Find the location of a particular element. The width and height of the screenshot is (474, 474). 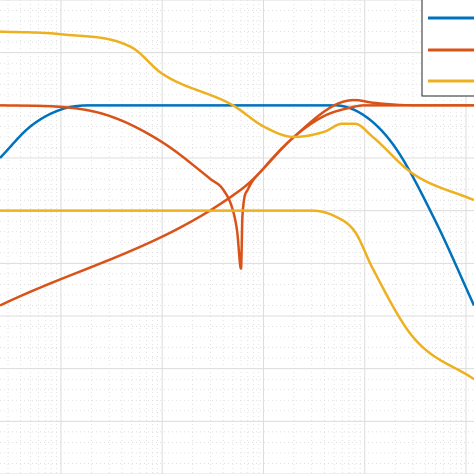

legend is located at coordinates (447, 48).